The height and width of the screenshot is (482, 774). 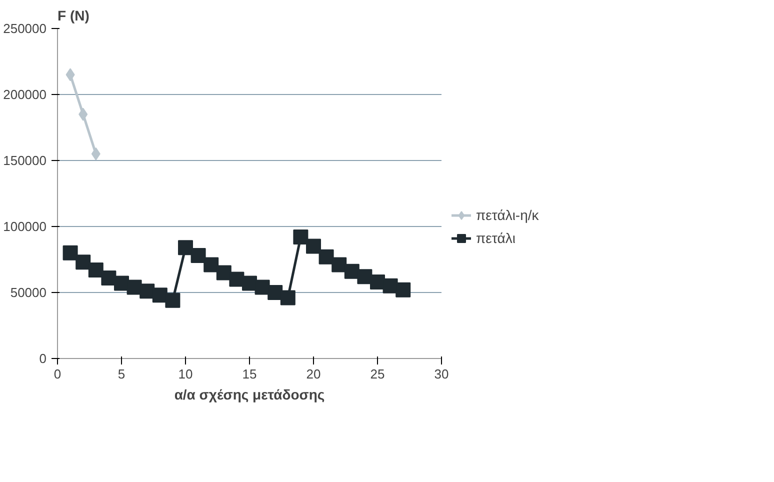 What do you see at coordinates (441, 374) in the screenshot?
I see `x-tick-label: 30` at bounding box center [441, 374].